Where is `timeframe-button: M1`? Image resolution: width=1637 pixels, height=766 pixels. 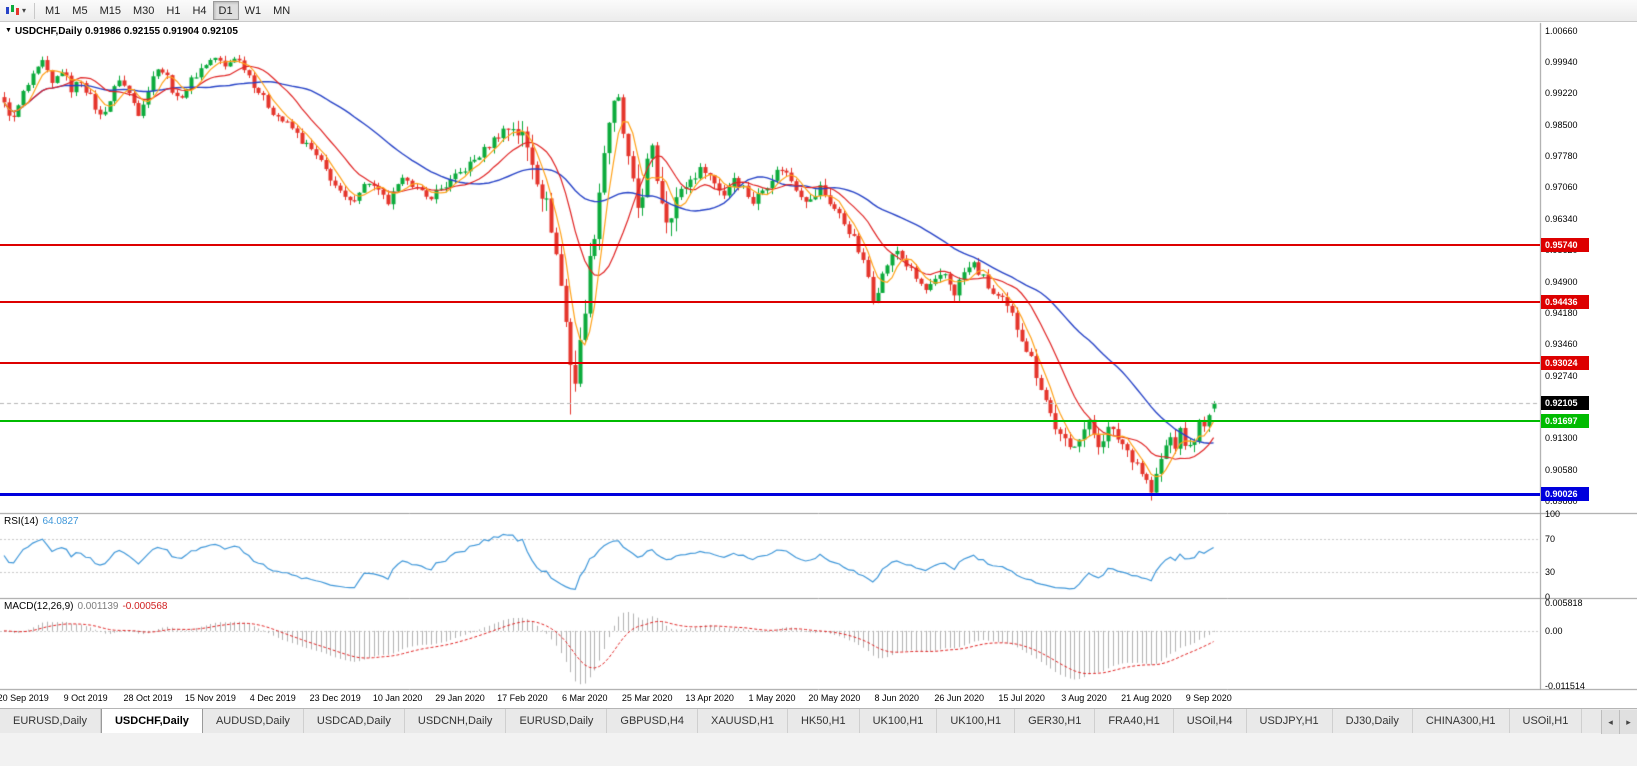
timeframe-button: M1 is located at coordinates (52, 10).